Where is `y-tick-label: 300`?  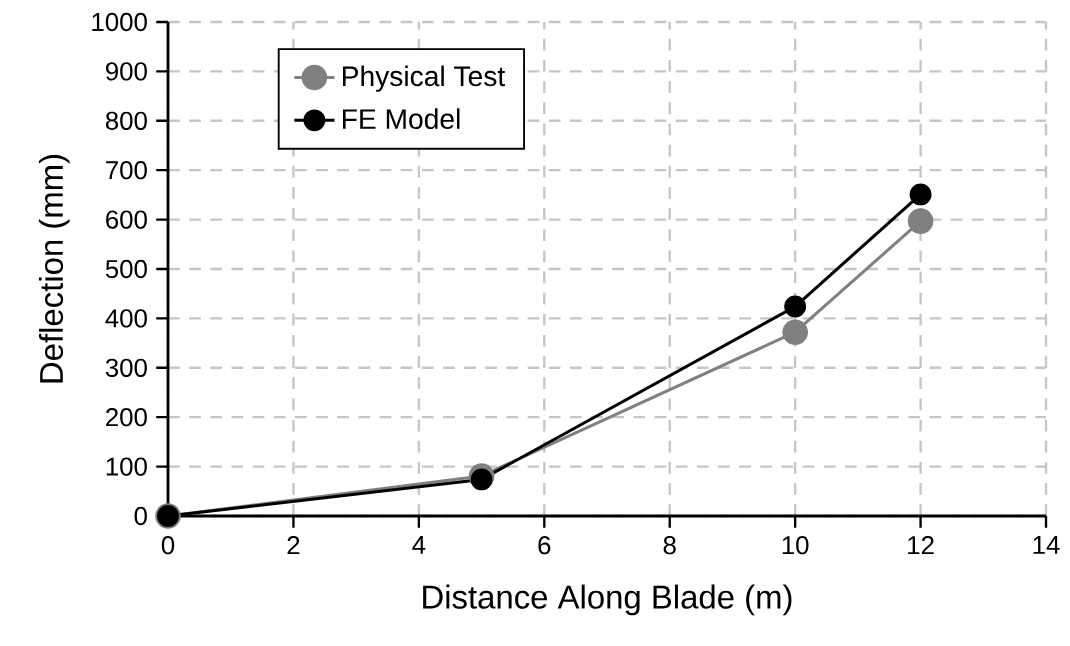 y-tick-label: 300 is located at coordinates (126, 367).